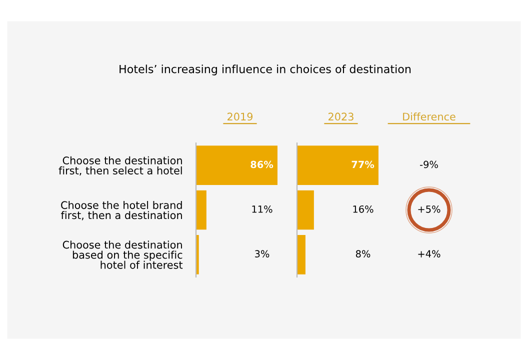 The width and height of the screenshot is (530, 346). I want to click on data-label: 3%, so click(262, 254).